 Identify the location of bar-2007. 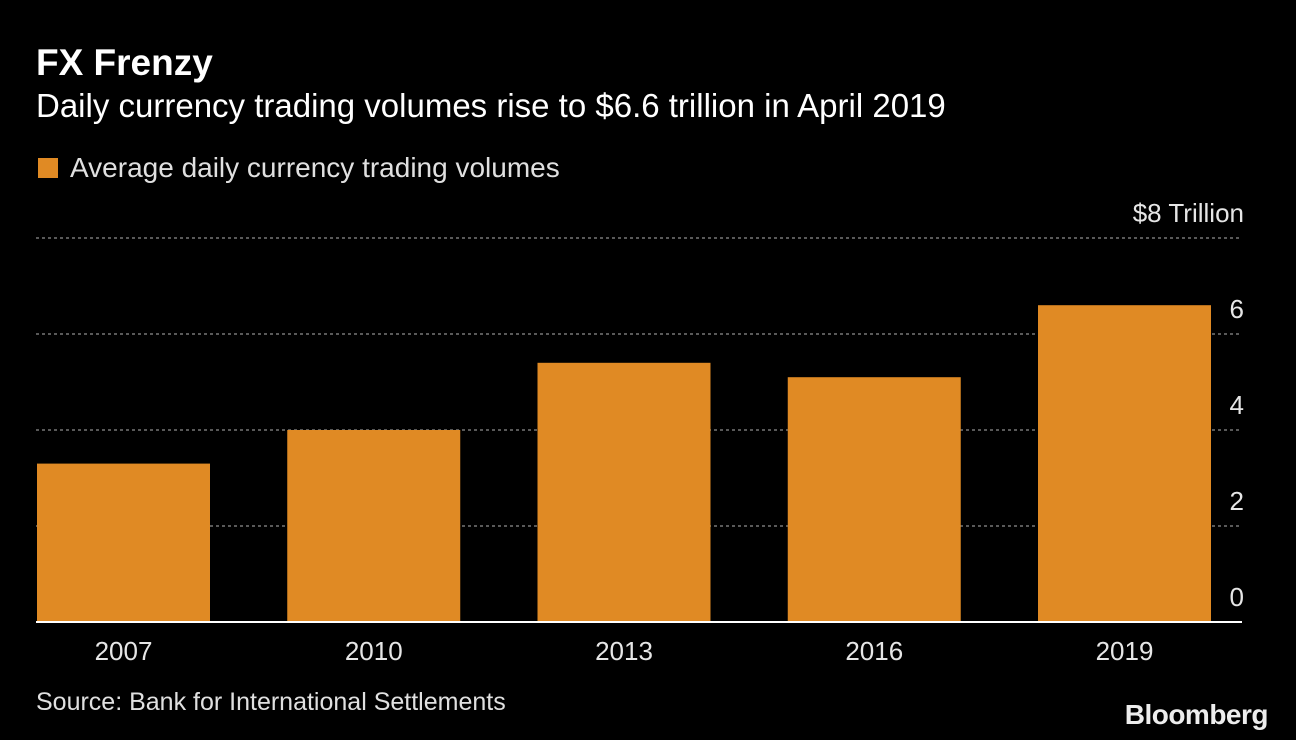
(123, 542).